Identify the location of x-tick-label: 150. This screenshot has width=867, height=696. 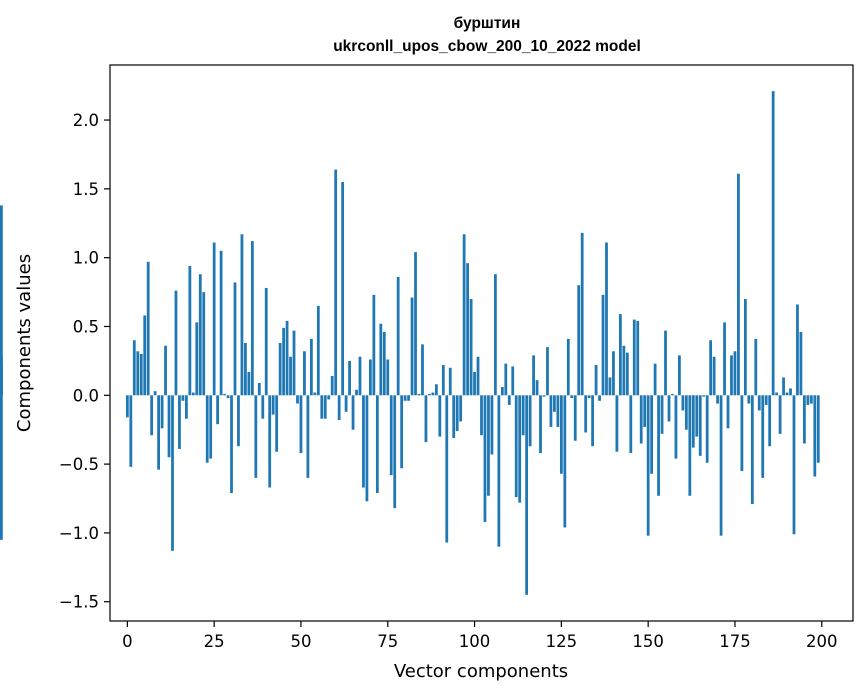
(648, 641).